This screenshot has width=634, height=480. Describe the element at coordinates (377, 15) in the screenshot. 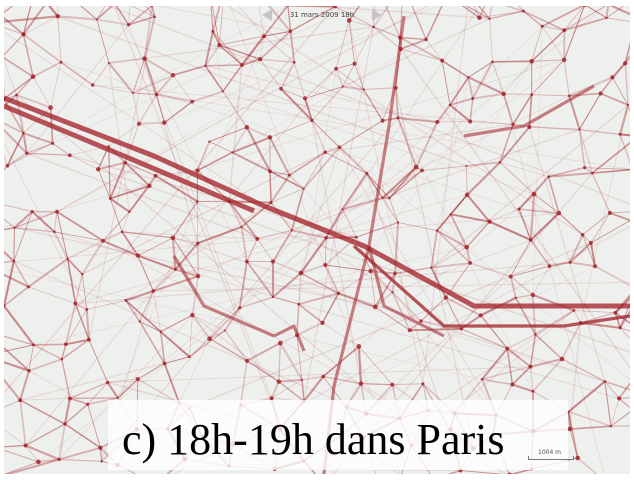

I see `next-time-arrow-icon` at that location.